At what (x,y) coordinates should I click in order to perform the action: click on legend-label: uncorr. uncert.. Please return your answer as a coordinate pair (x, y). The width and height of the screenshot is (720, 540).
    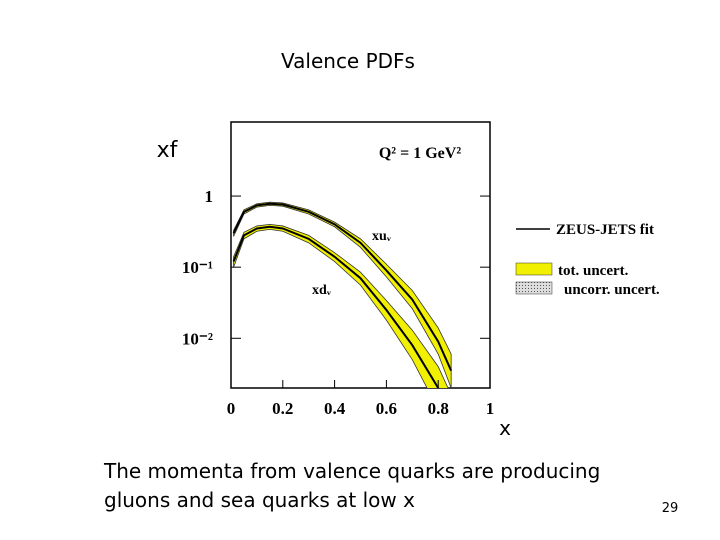
    Looking at the image, I should click on (612, 290).